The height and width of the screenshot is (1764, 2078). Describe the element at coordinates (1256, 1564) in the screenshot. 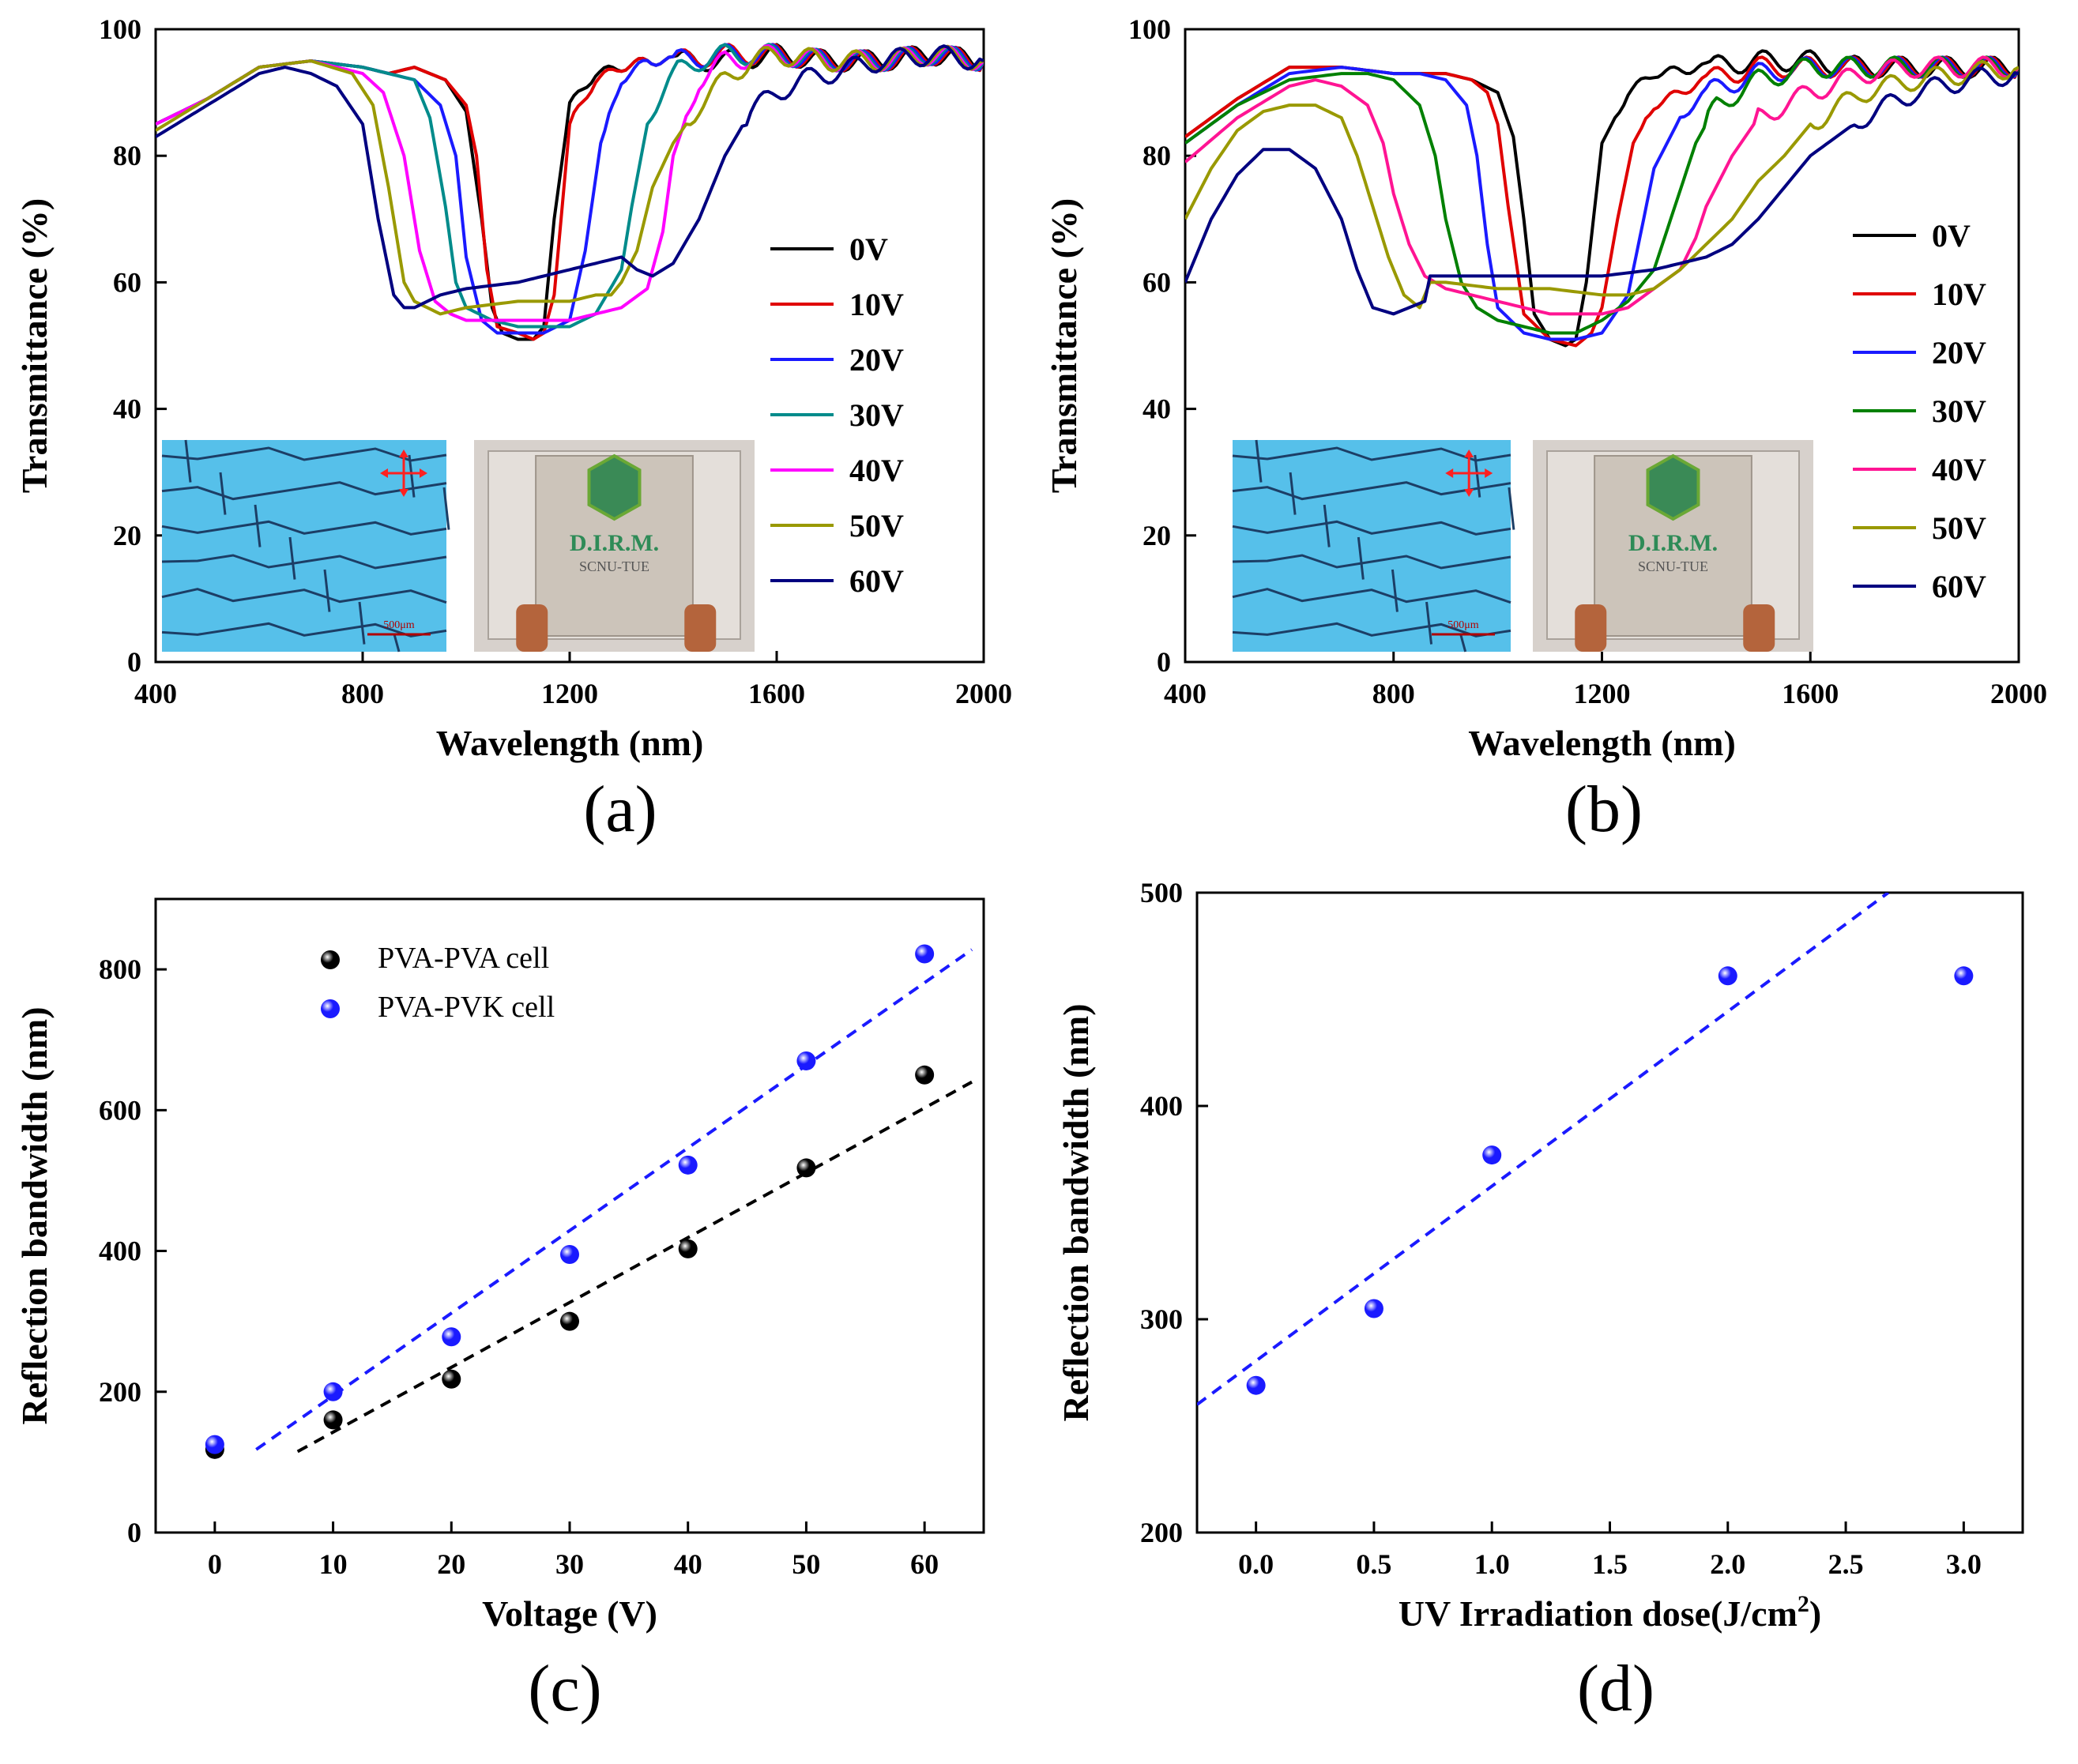

I see `x-tick-label-d: 0.0` at that location.